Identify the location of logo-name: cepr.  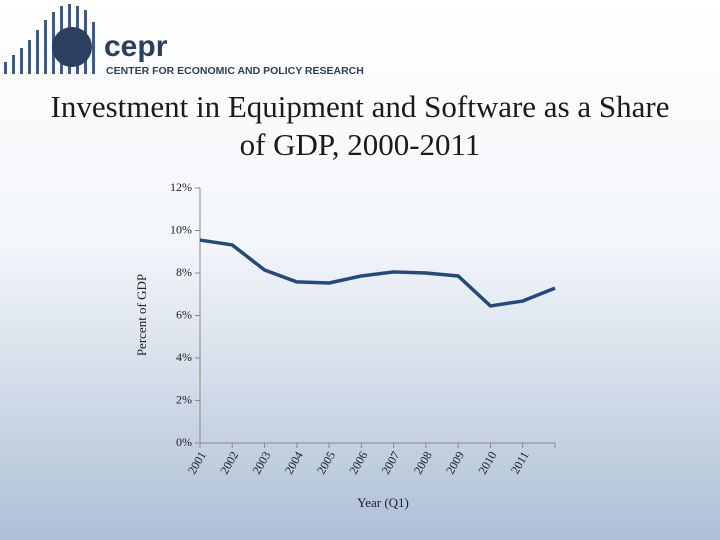
(136, 46).